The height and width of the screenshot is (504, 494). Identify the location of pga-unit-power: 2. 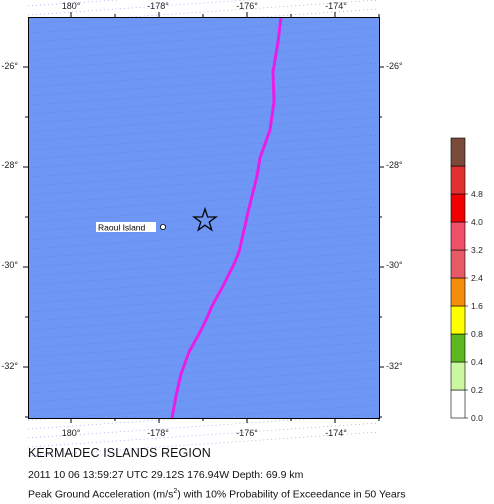
(175, 491).